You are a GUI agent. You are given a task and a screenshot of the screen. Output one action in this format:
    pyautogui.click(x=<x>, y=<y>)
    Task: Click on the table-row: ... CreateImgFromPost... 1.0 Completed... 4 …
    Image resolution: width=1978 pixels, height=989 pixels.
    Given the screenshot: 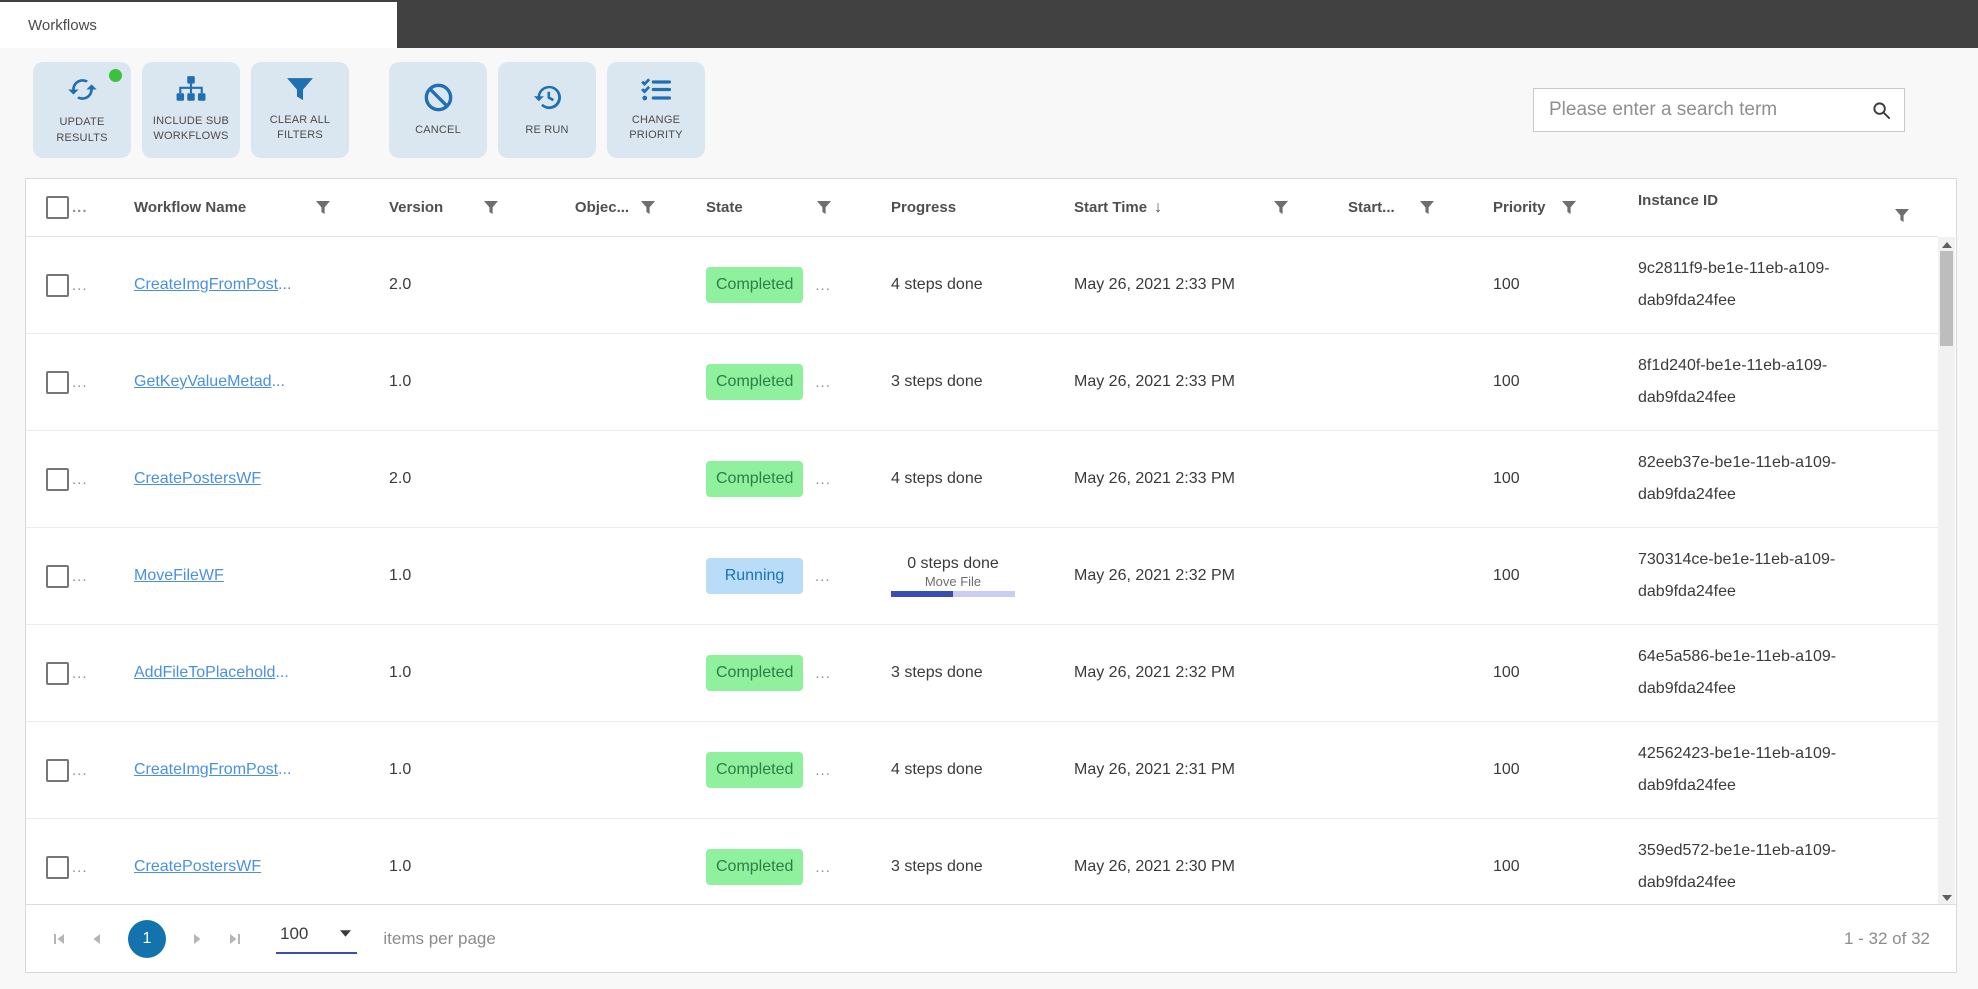 What is the action you would take?
    pyautogui.click(x=982, y=770)
    